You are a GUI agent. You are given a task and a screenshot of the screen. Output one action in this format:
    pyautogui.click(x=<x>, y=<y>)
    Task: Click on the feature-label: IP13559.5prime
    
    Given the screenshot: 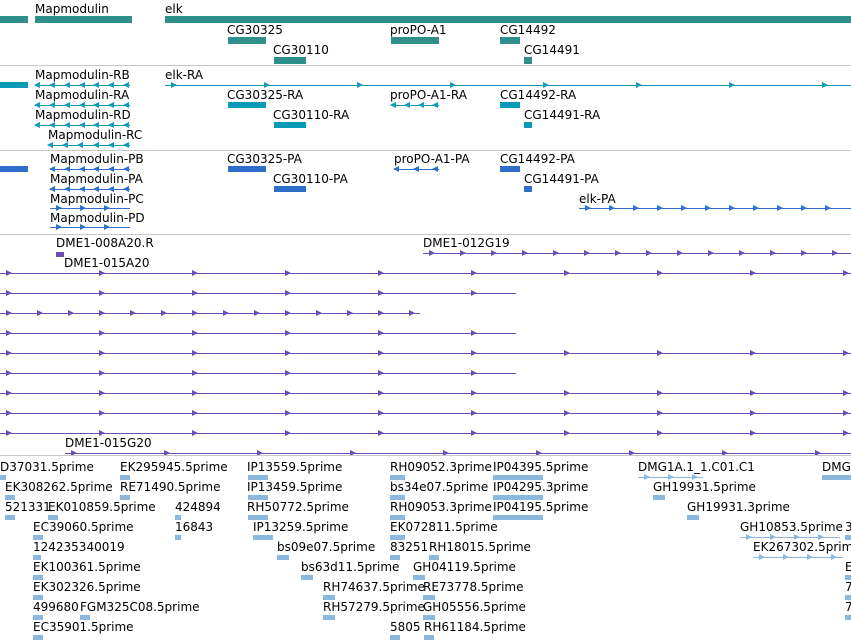 What is the action you would take?
    pyautogui.click(x=295, y=467)
    